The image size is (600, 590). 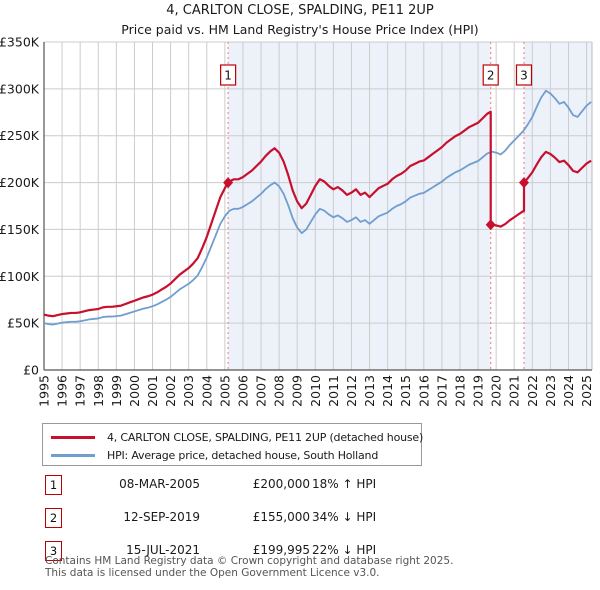 I want to click on transaction-vs-hpi: 22% ↓ HPI, so click(x=344, y=550).